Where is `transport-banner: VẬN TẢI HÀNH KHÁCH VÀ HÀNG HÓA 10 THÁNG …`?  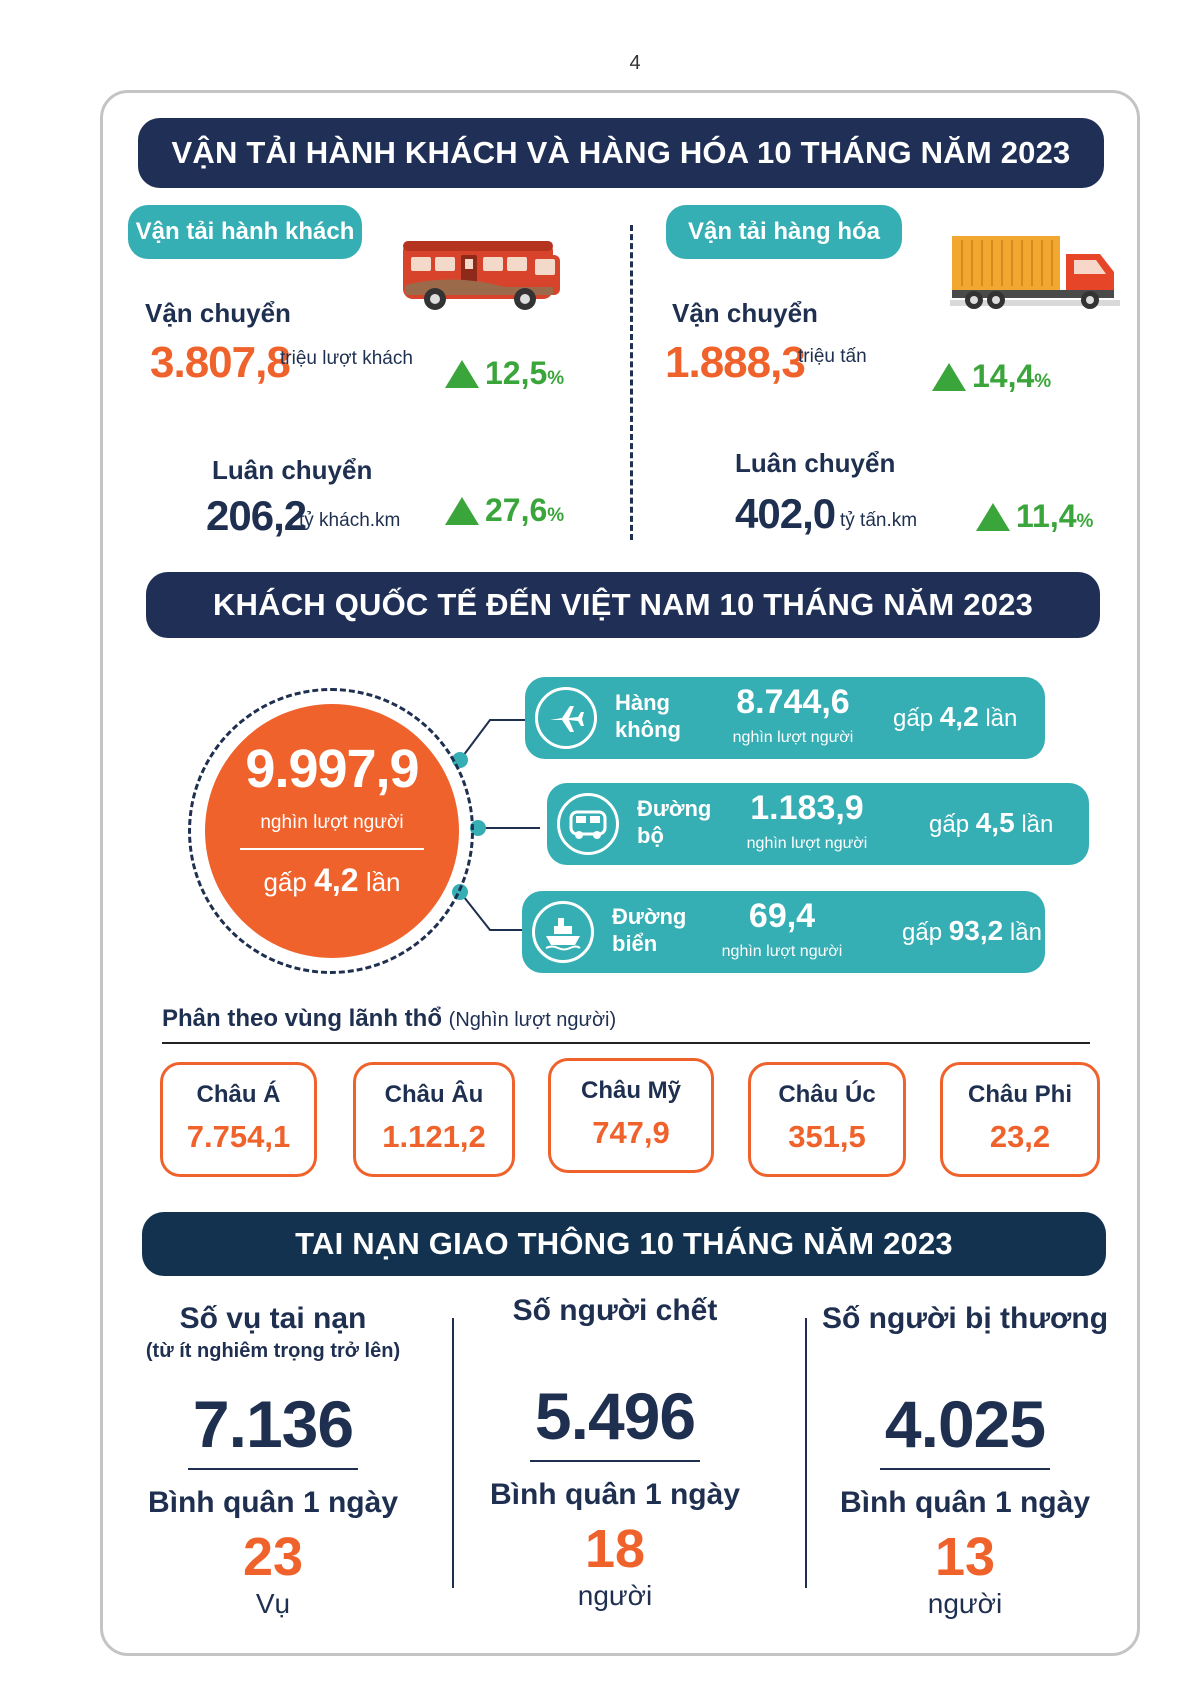 transport-banner: VẬN TẢI HÀNH KHÁCH VÀ HÀNG HÓA 10 THÁNG … is located at coordinates (621, 153).